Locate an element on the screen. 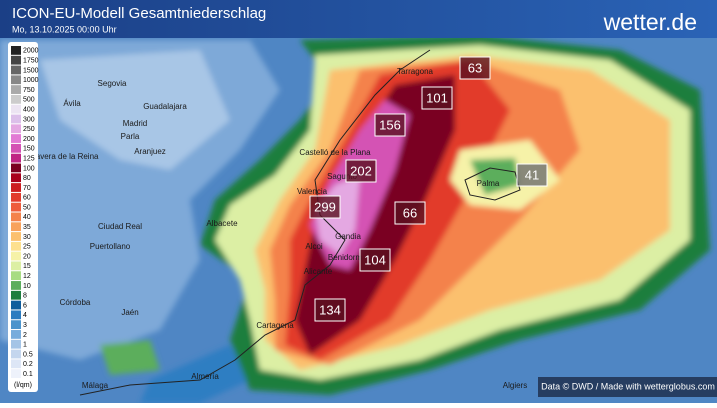 Image resolution: width=717 pixels, height=408 pixels. place-label: Ciudad Real is located at coordinates (120, 226).